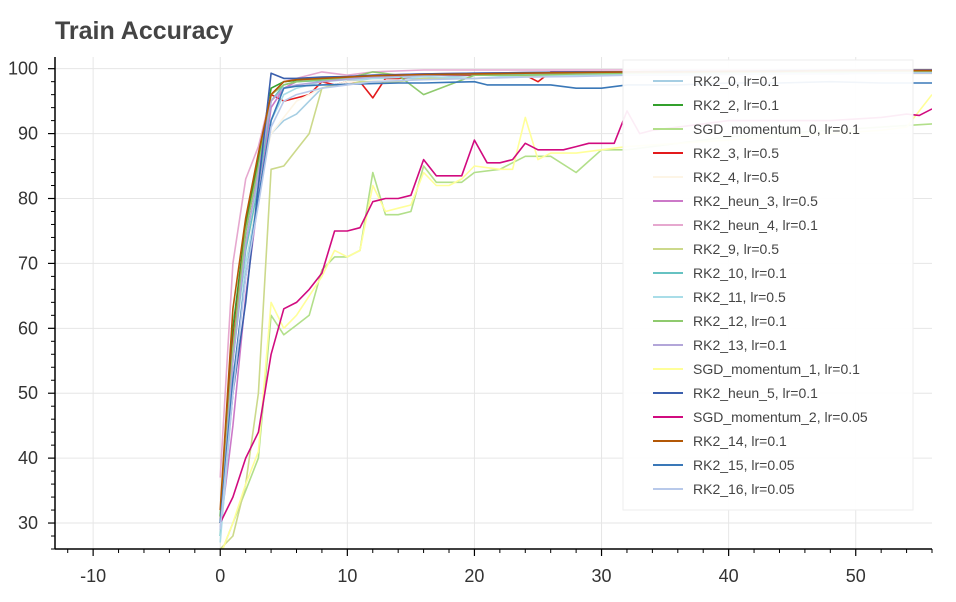  Describe the element at coordinates (474, 576) in the screenshot. I see `x-tick-label: 20` at that location.